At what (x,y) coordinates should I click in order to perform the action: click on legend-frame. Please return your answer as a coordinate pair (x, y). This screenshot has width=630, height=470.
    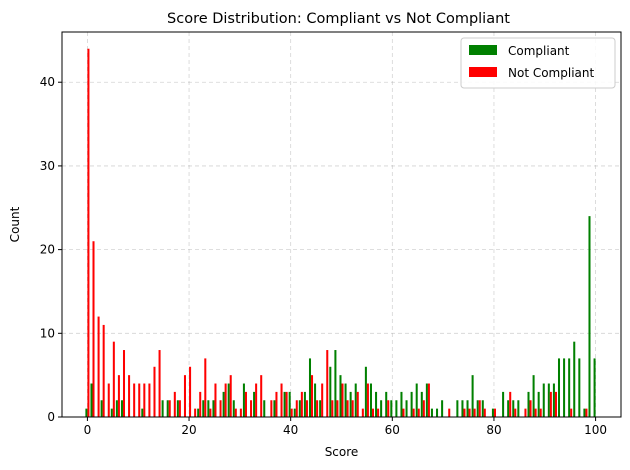
    Looking at the image, I should click on (538, 63).